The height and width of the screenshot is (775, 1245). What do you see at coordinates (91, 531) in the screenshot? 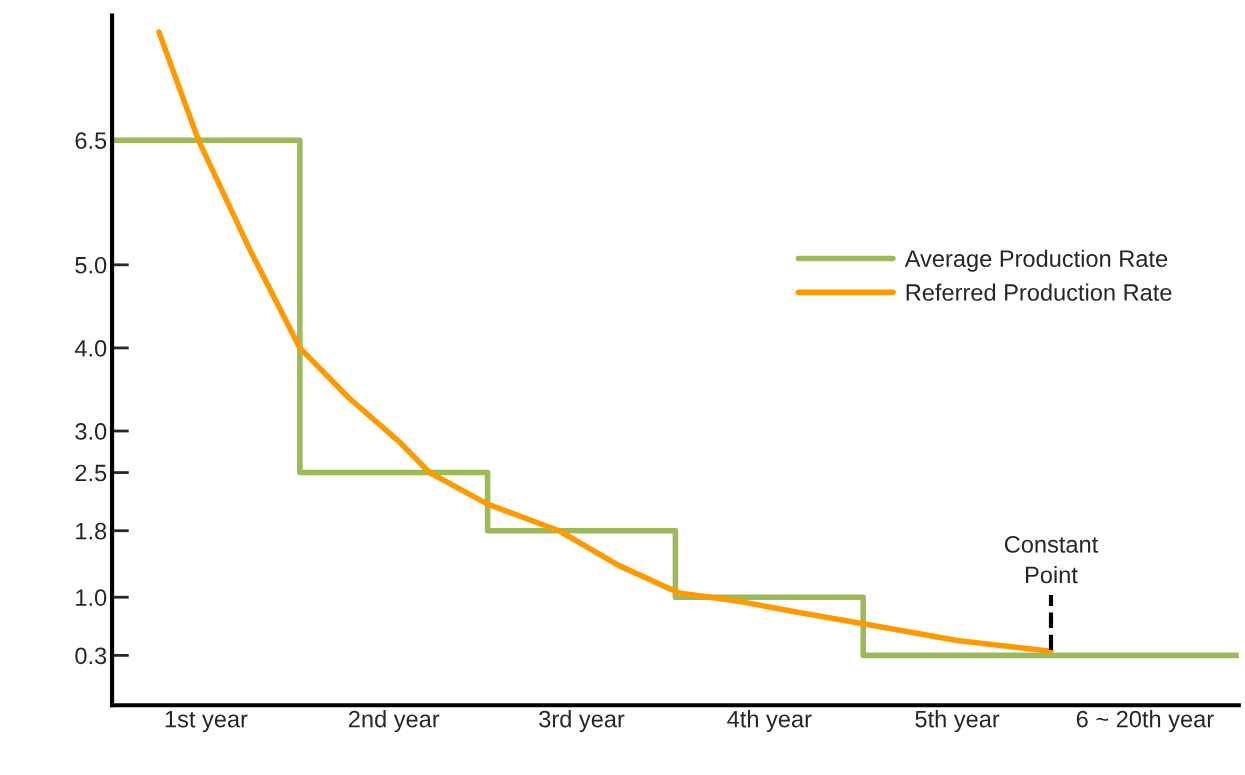
I see `y-tick-label: 1.8` at bounding box center [91, 531].